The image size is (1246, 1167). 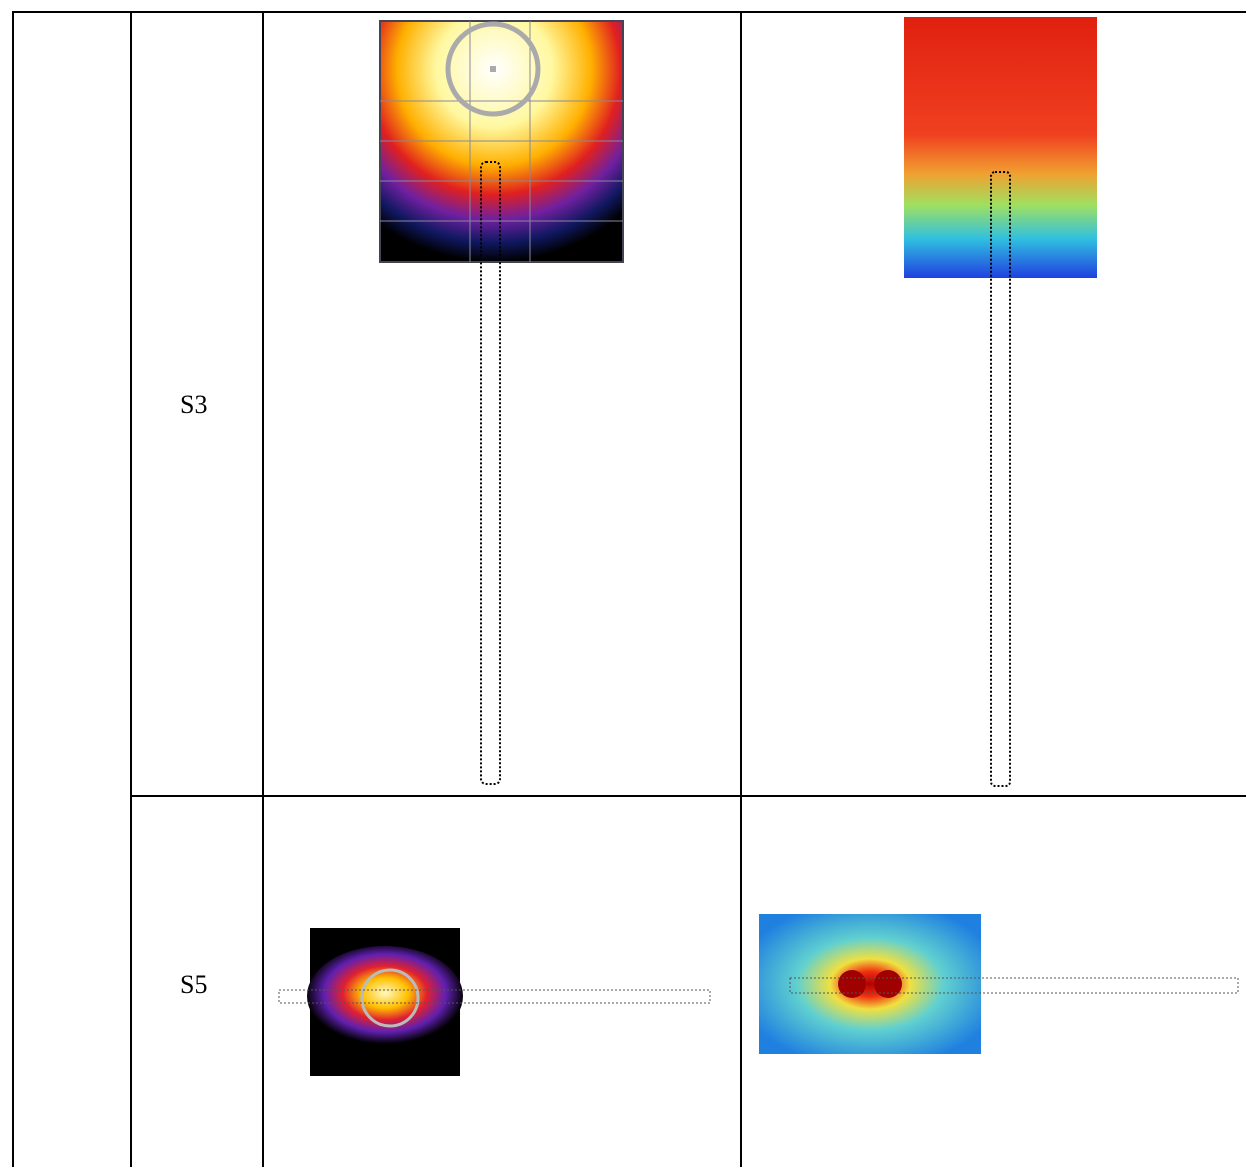 What do you see at coordinates (194, 984) in the screenshot?
I see `row-label: S5` at bounding box center [194, 984].